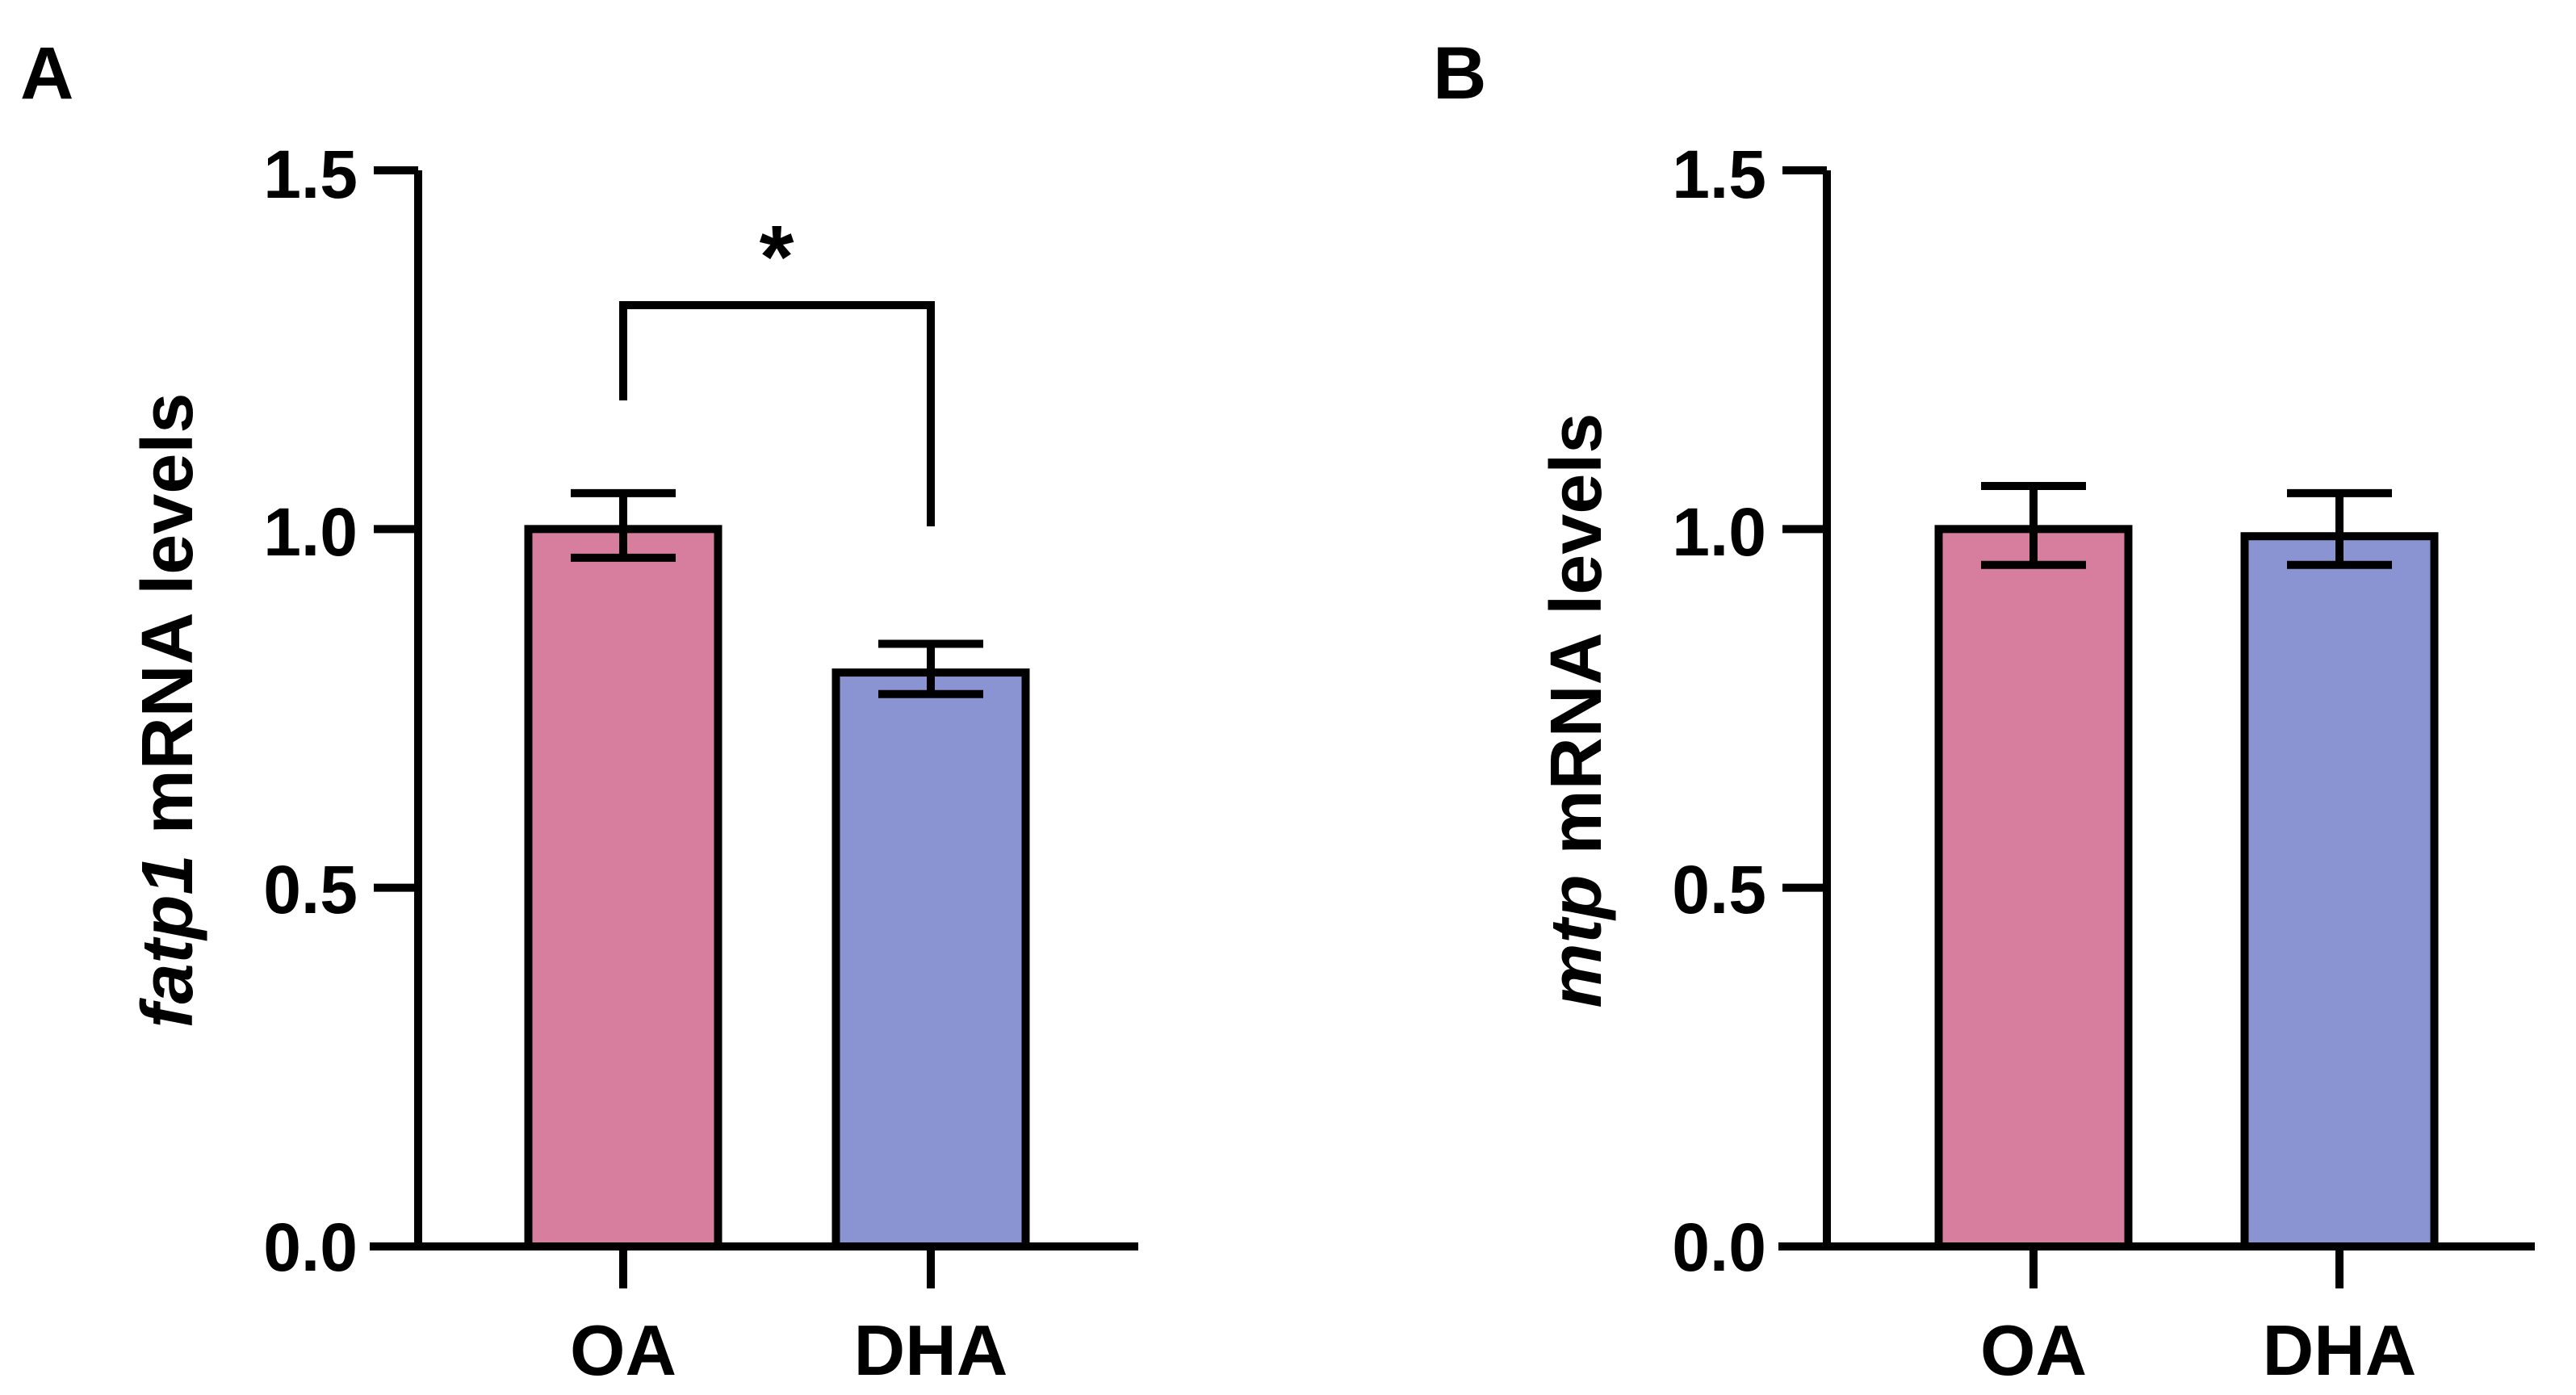 The height and width of the screenshot is (1395, 2576). Describe the element at coordinates (931, 1350) in the screenshot. I see `panel-a-xtick-label-dha: DHA` at that location.